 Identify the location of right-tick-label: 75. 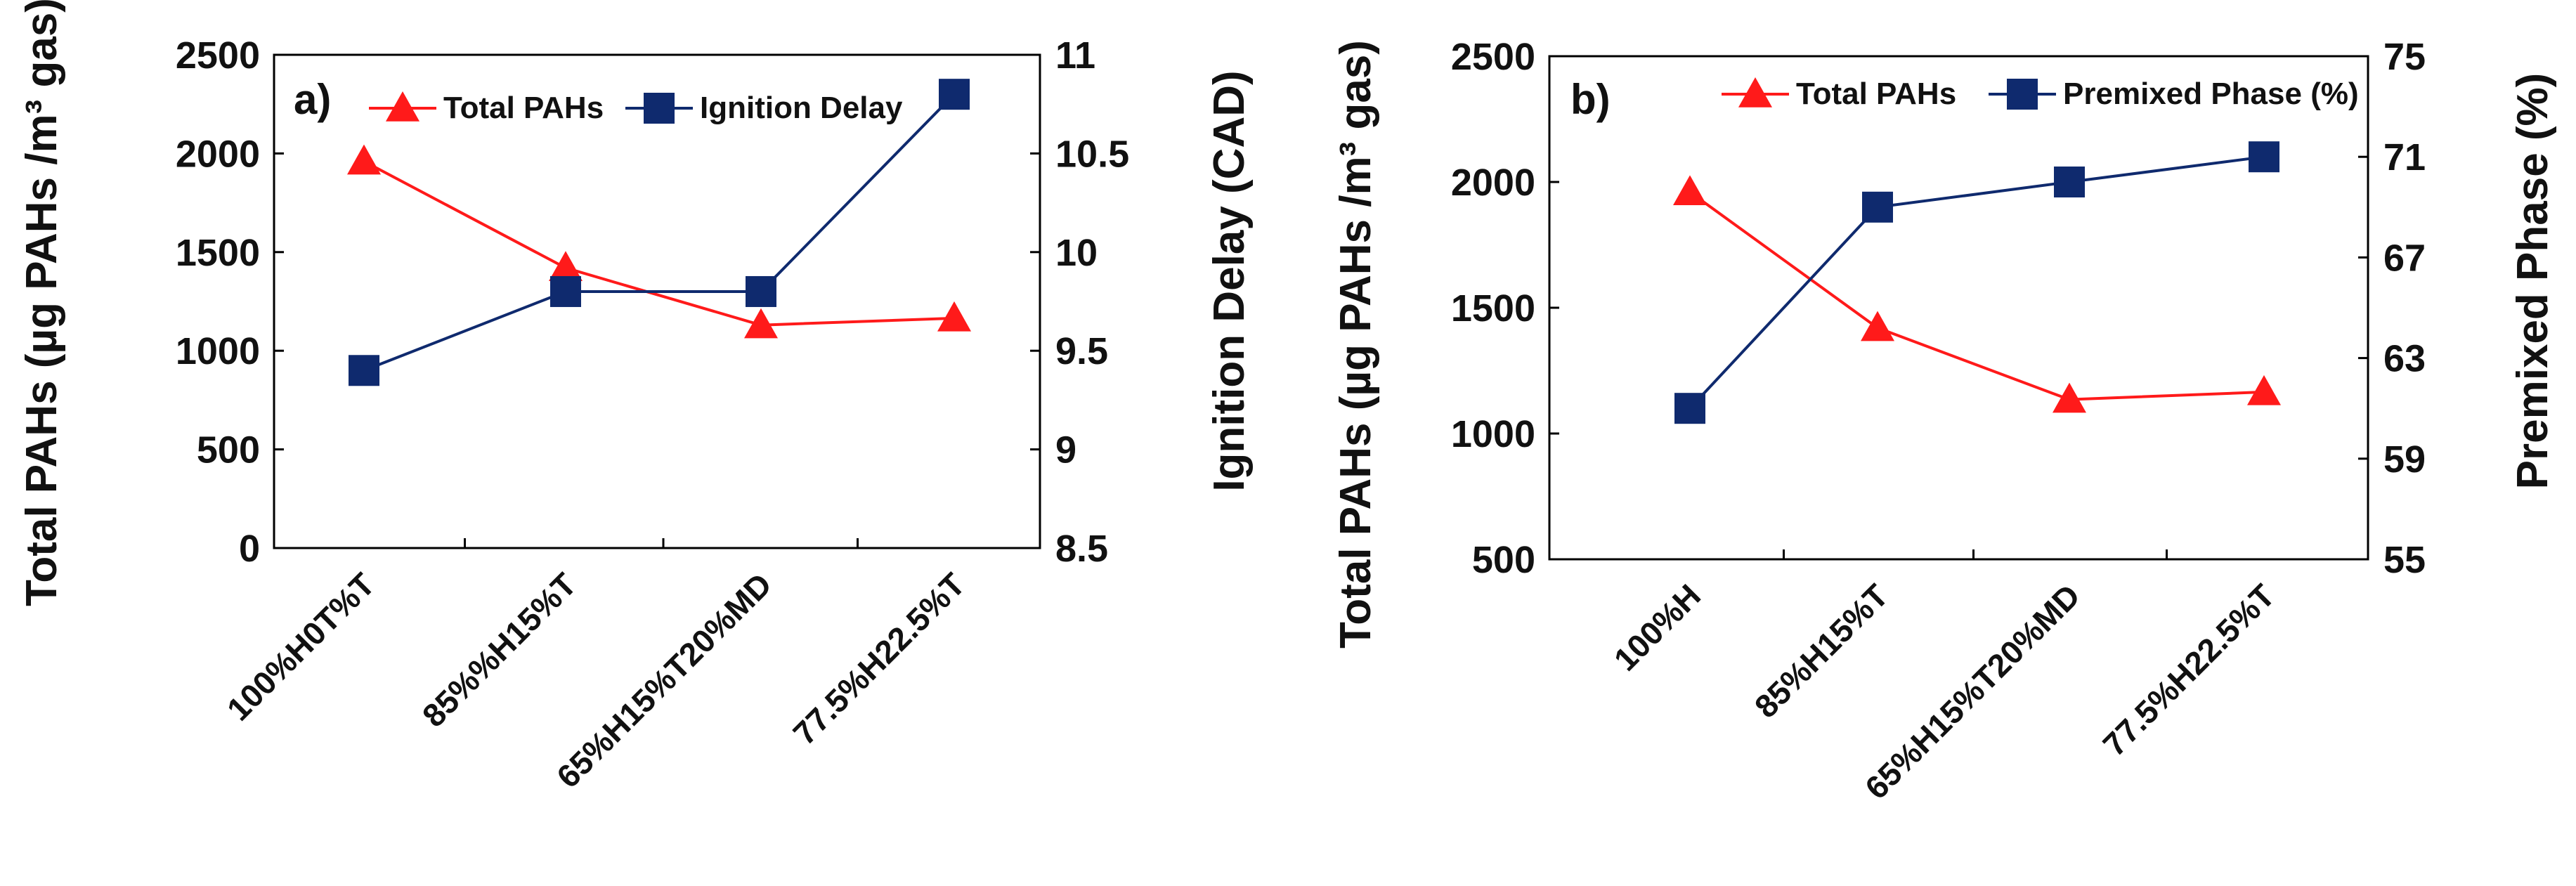
(2404, 57).